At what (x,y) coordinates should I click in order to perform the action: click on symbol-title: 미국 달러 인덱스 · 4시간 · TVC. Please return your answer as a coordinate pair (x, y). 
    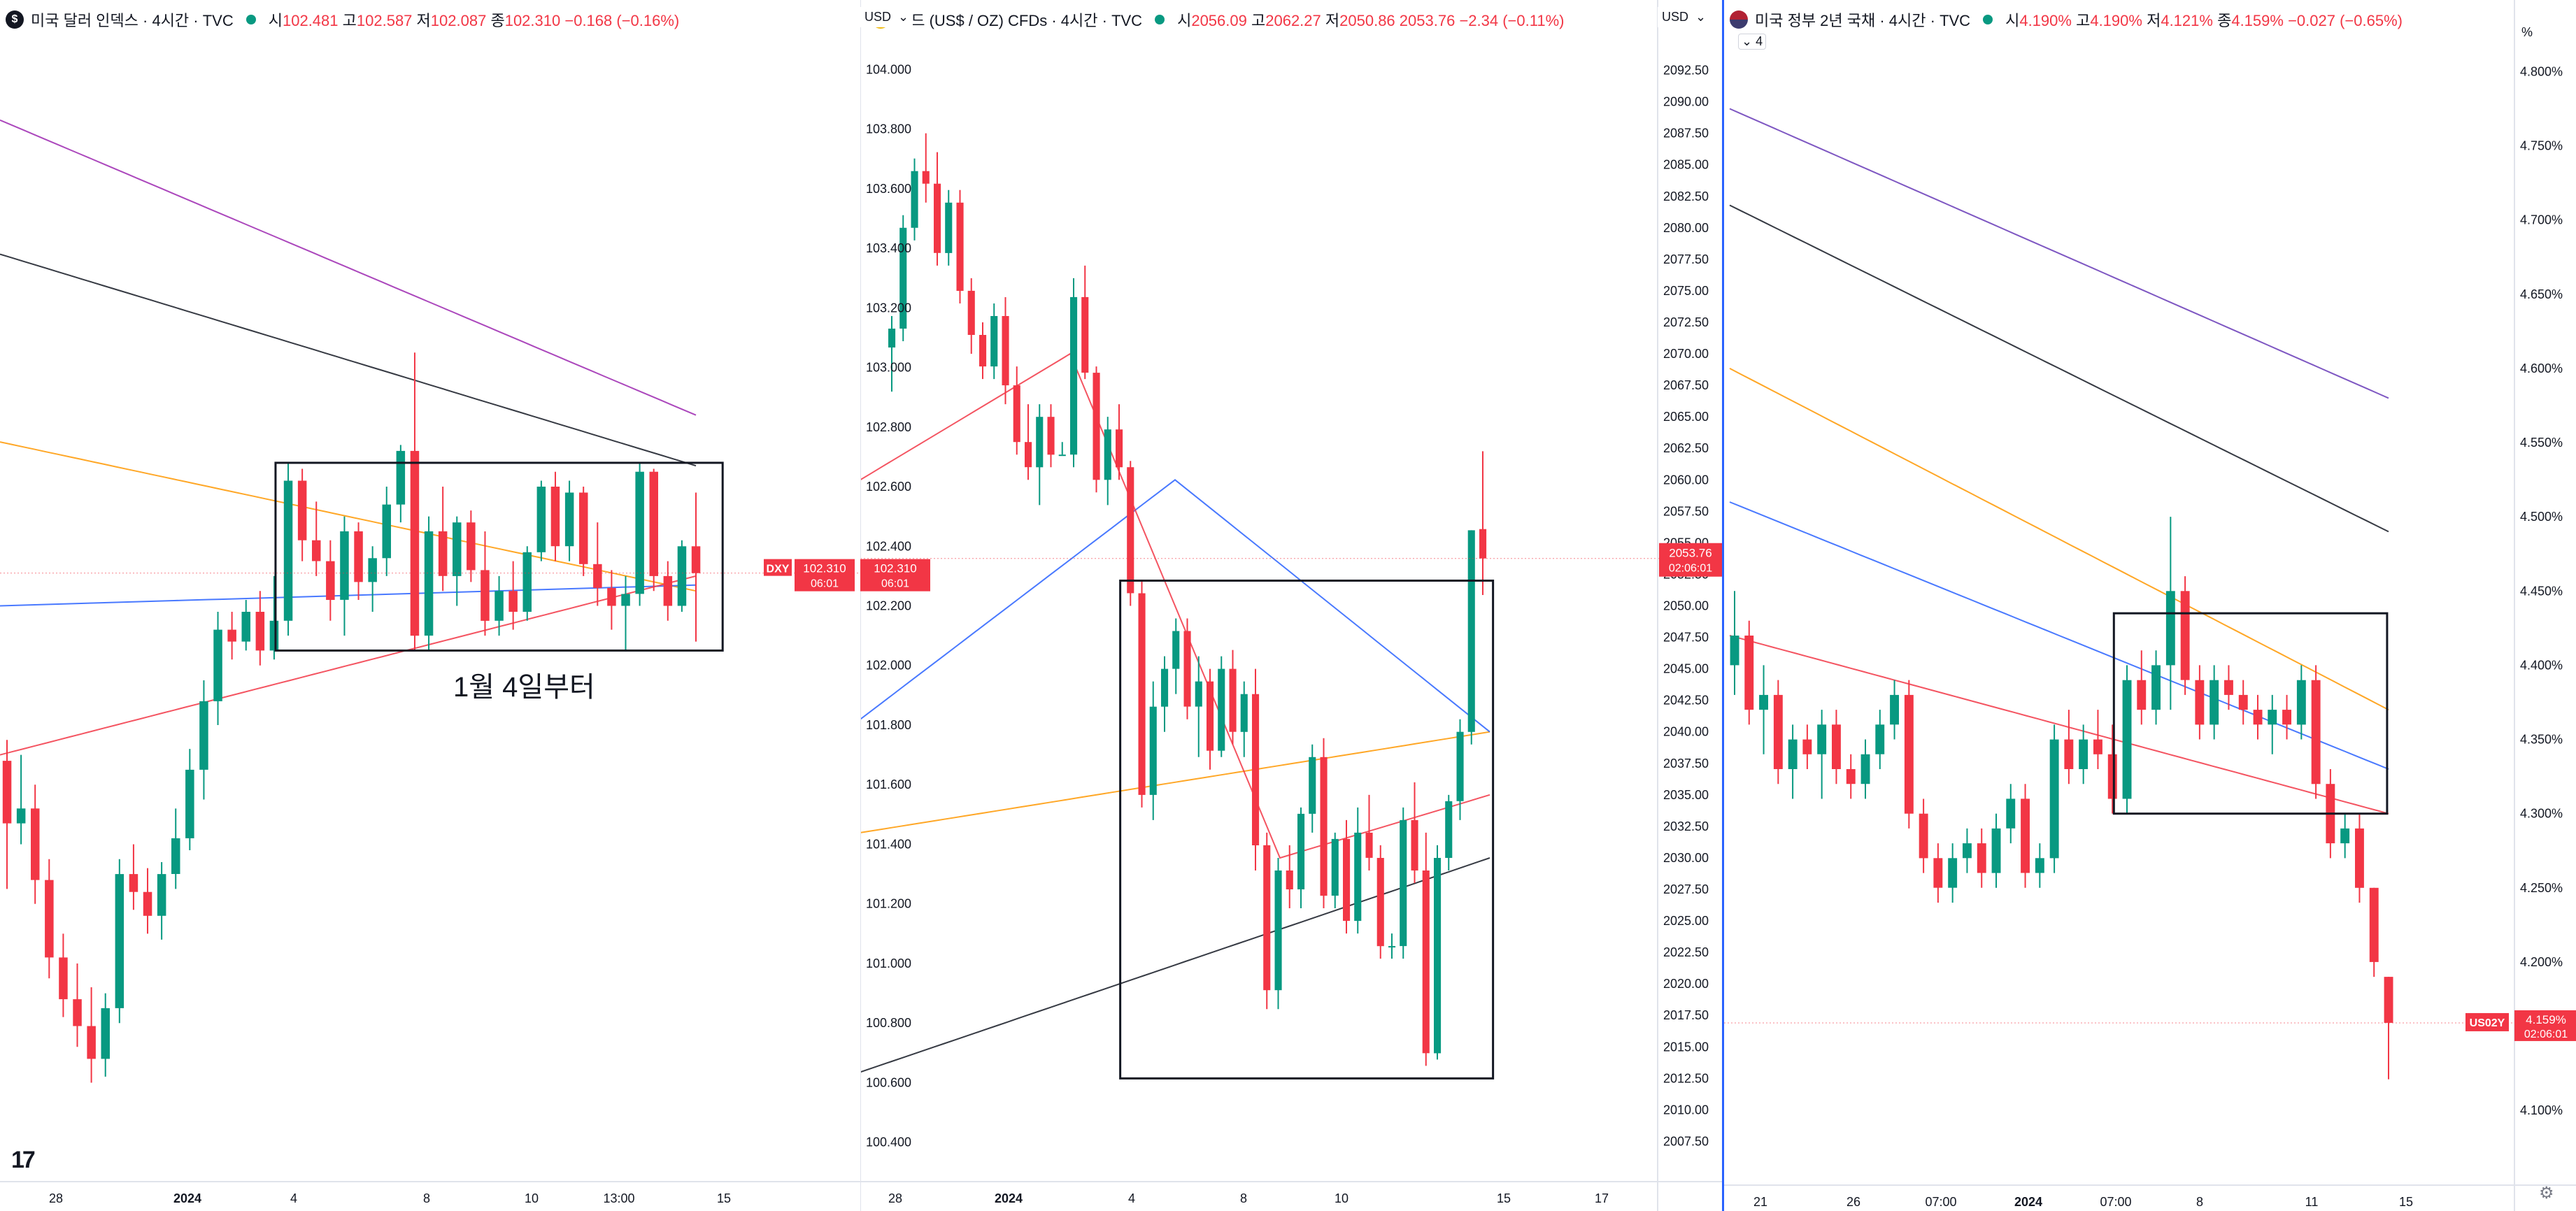
    Looking at the image, I should click on (132, 21).